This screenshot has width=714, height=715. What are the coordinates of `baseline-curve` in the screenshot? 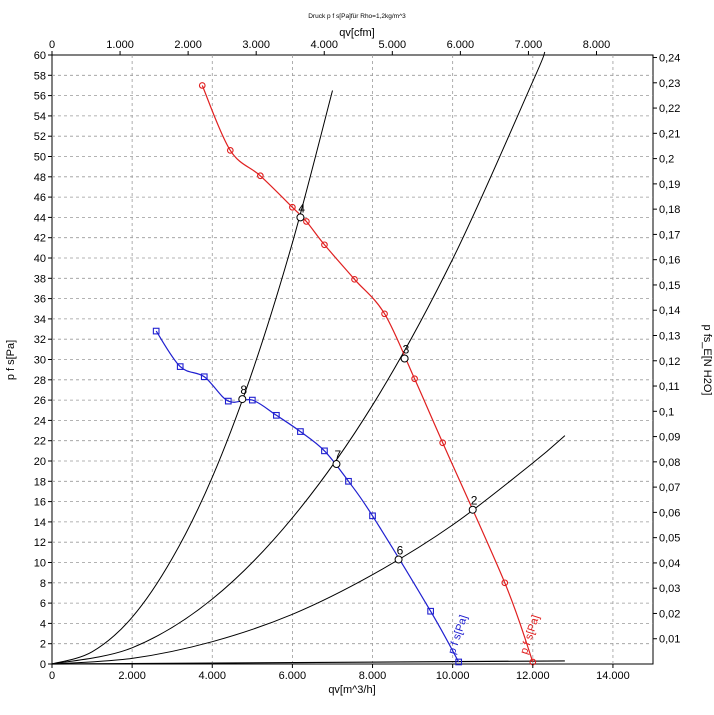 It's located at (308, 662).